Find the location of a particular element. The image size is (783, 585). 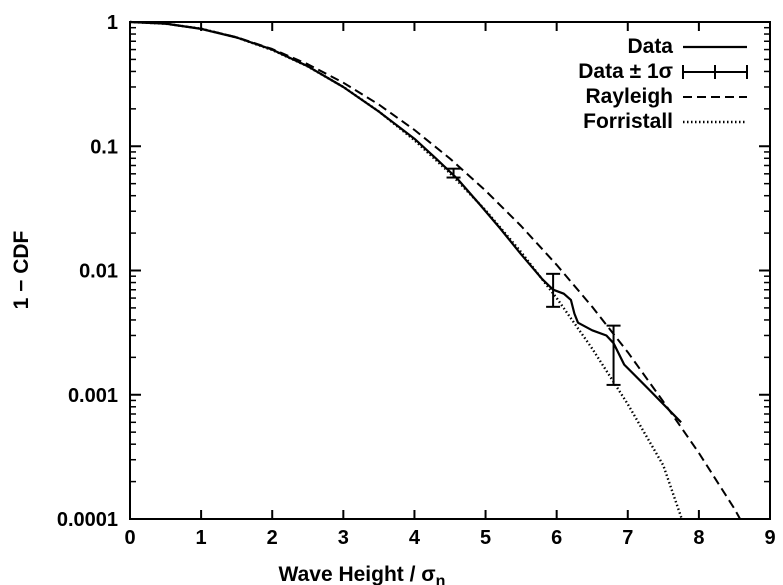

x-tick-label: 6 is located at coordinates (556, 538).